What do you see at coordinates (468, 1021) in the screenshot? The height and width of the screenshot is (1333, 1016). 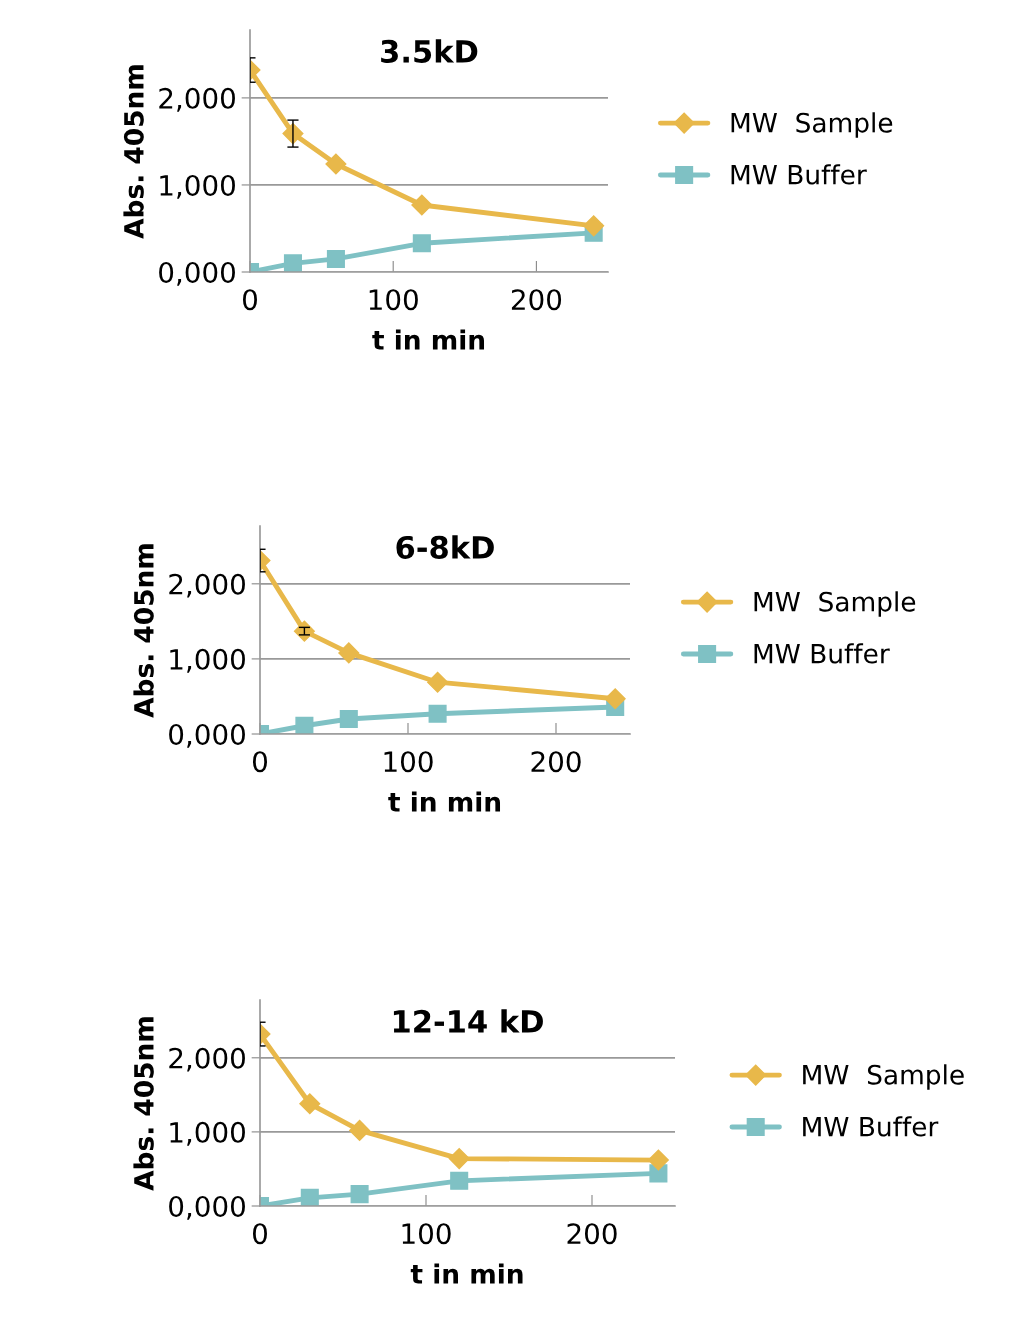 I see `chart-title: 12-14 kD` at bounding box center [468, 1021].